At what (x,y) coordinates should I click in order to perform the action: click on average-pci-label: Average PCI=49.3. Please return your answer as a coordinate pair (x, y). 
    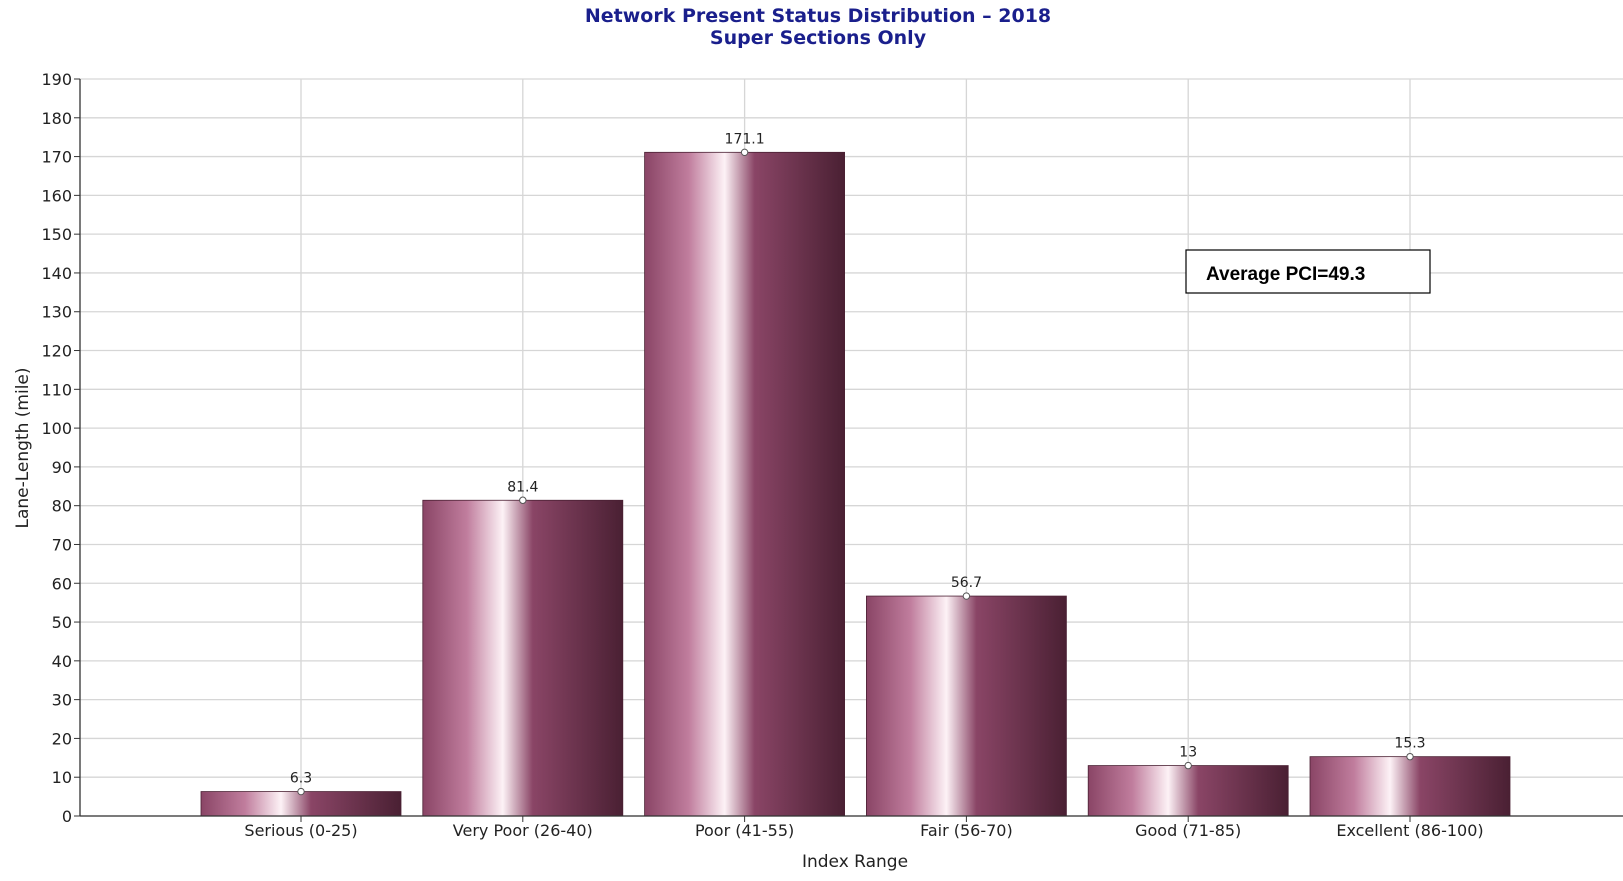
    Looking at the image, I should click on (1285, 274).